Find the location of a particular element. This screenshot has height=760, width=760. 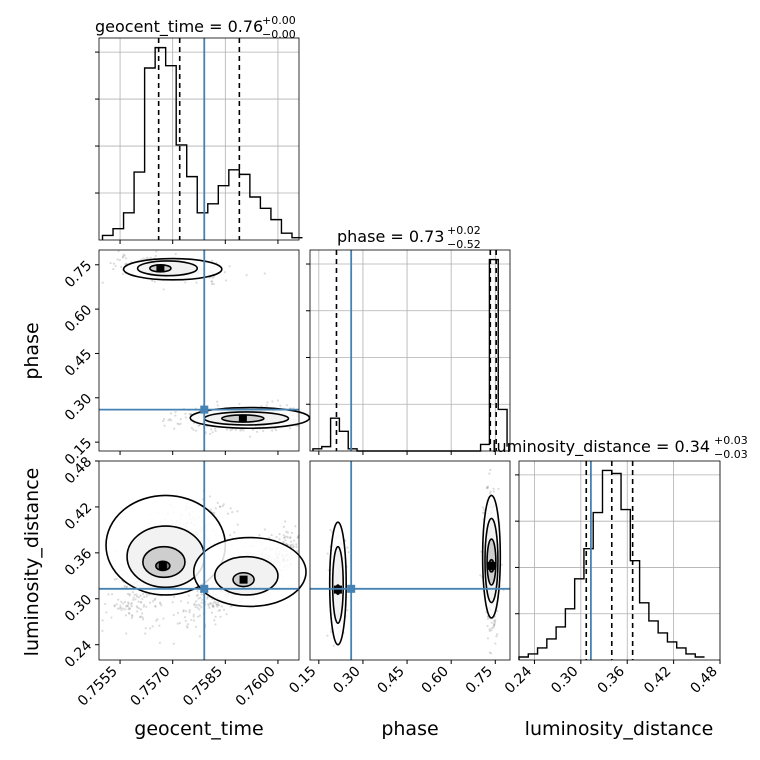

y-tick-label: 0.30 is located at coordinates (78, 608).